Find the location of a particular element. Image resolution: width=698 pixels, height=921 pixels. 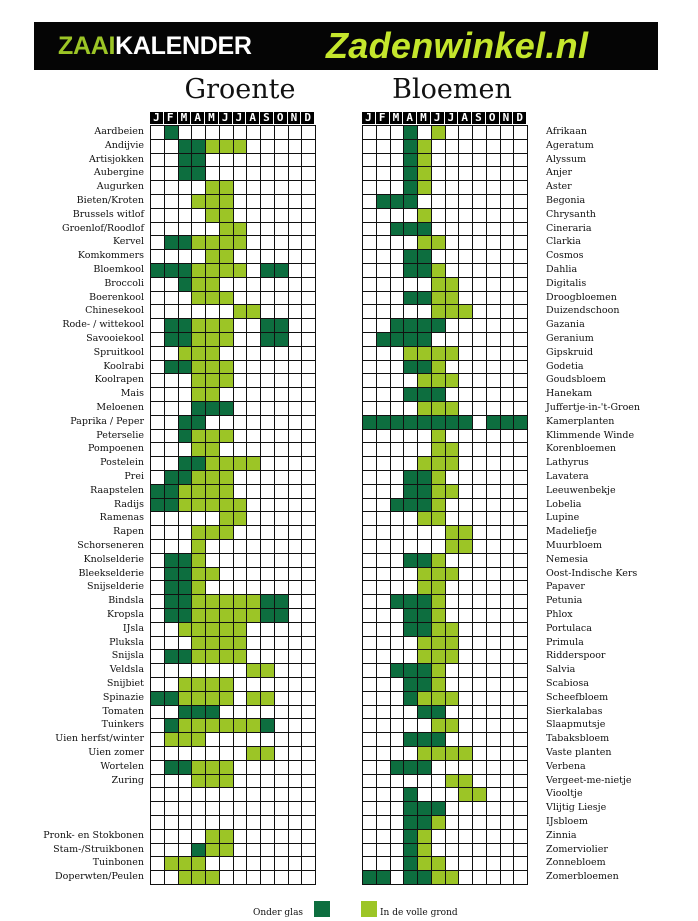

bloemen-row-label: Tabaksbloem is located at coordinates (578, 739).